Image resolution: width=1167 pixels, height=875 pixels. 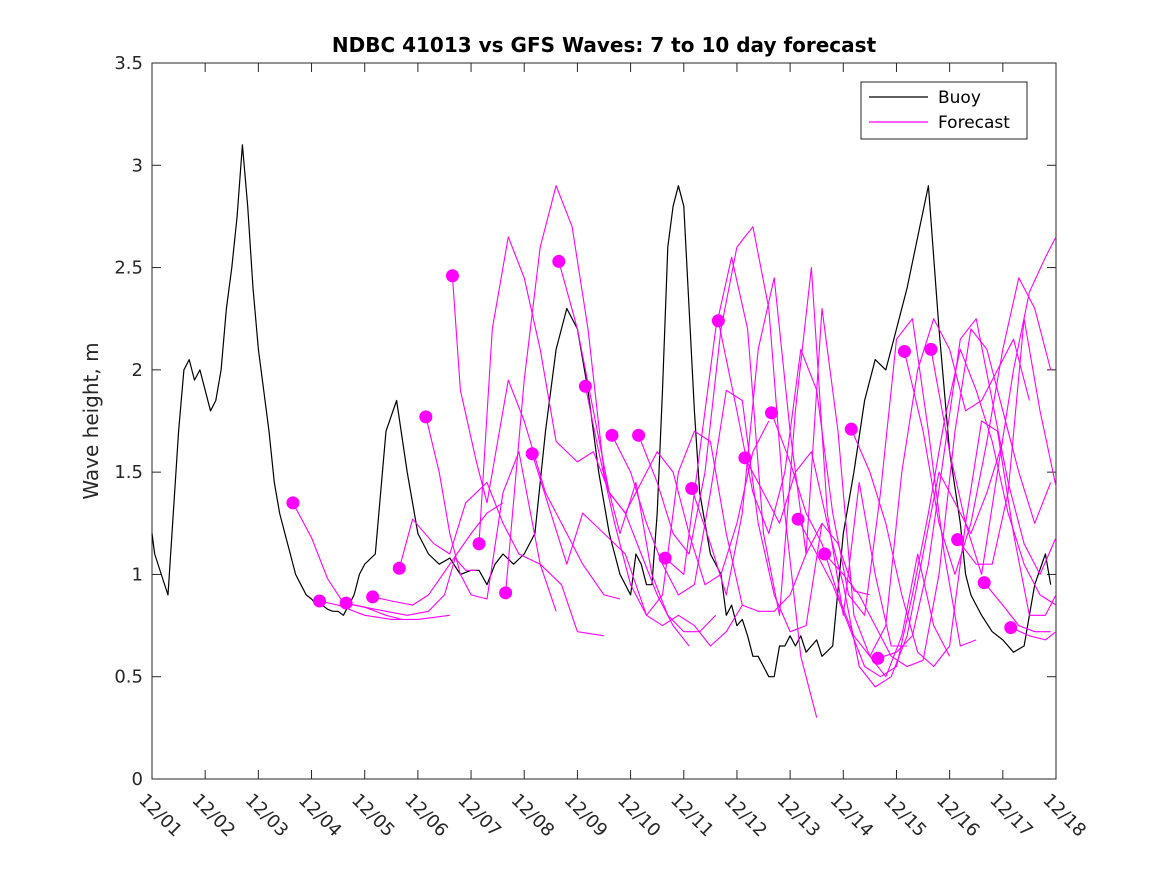 What do you see at coordinates (959, 98) in the screenshot?
I see `legend-label-buoy: Buoy` at bounding box center [959, 98].